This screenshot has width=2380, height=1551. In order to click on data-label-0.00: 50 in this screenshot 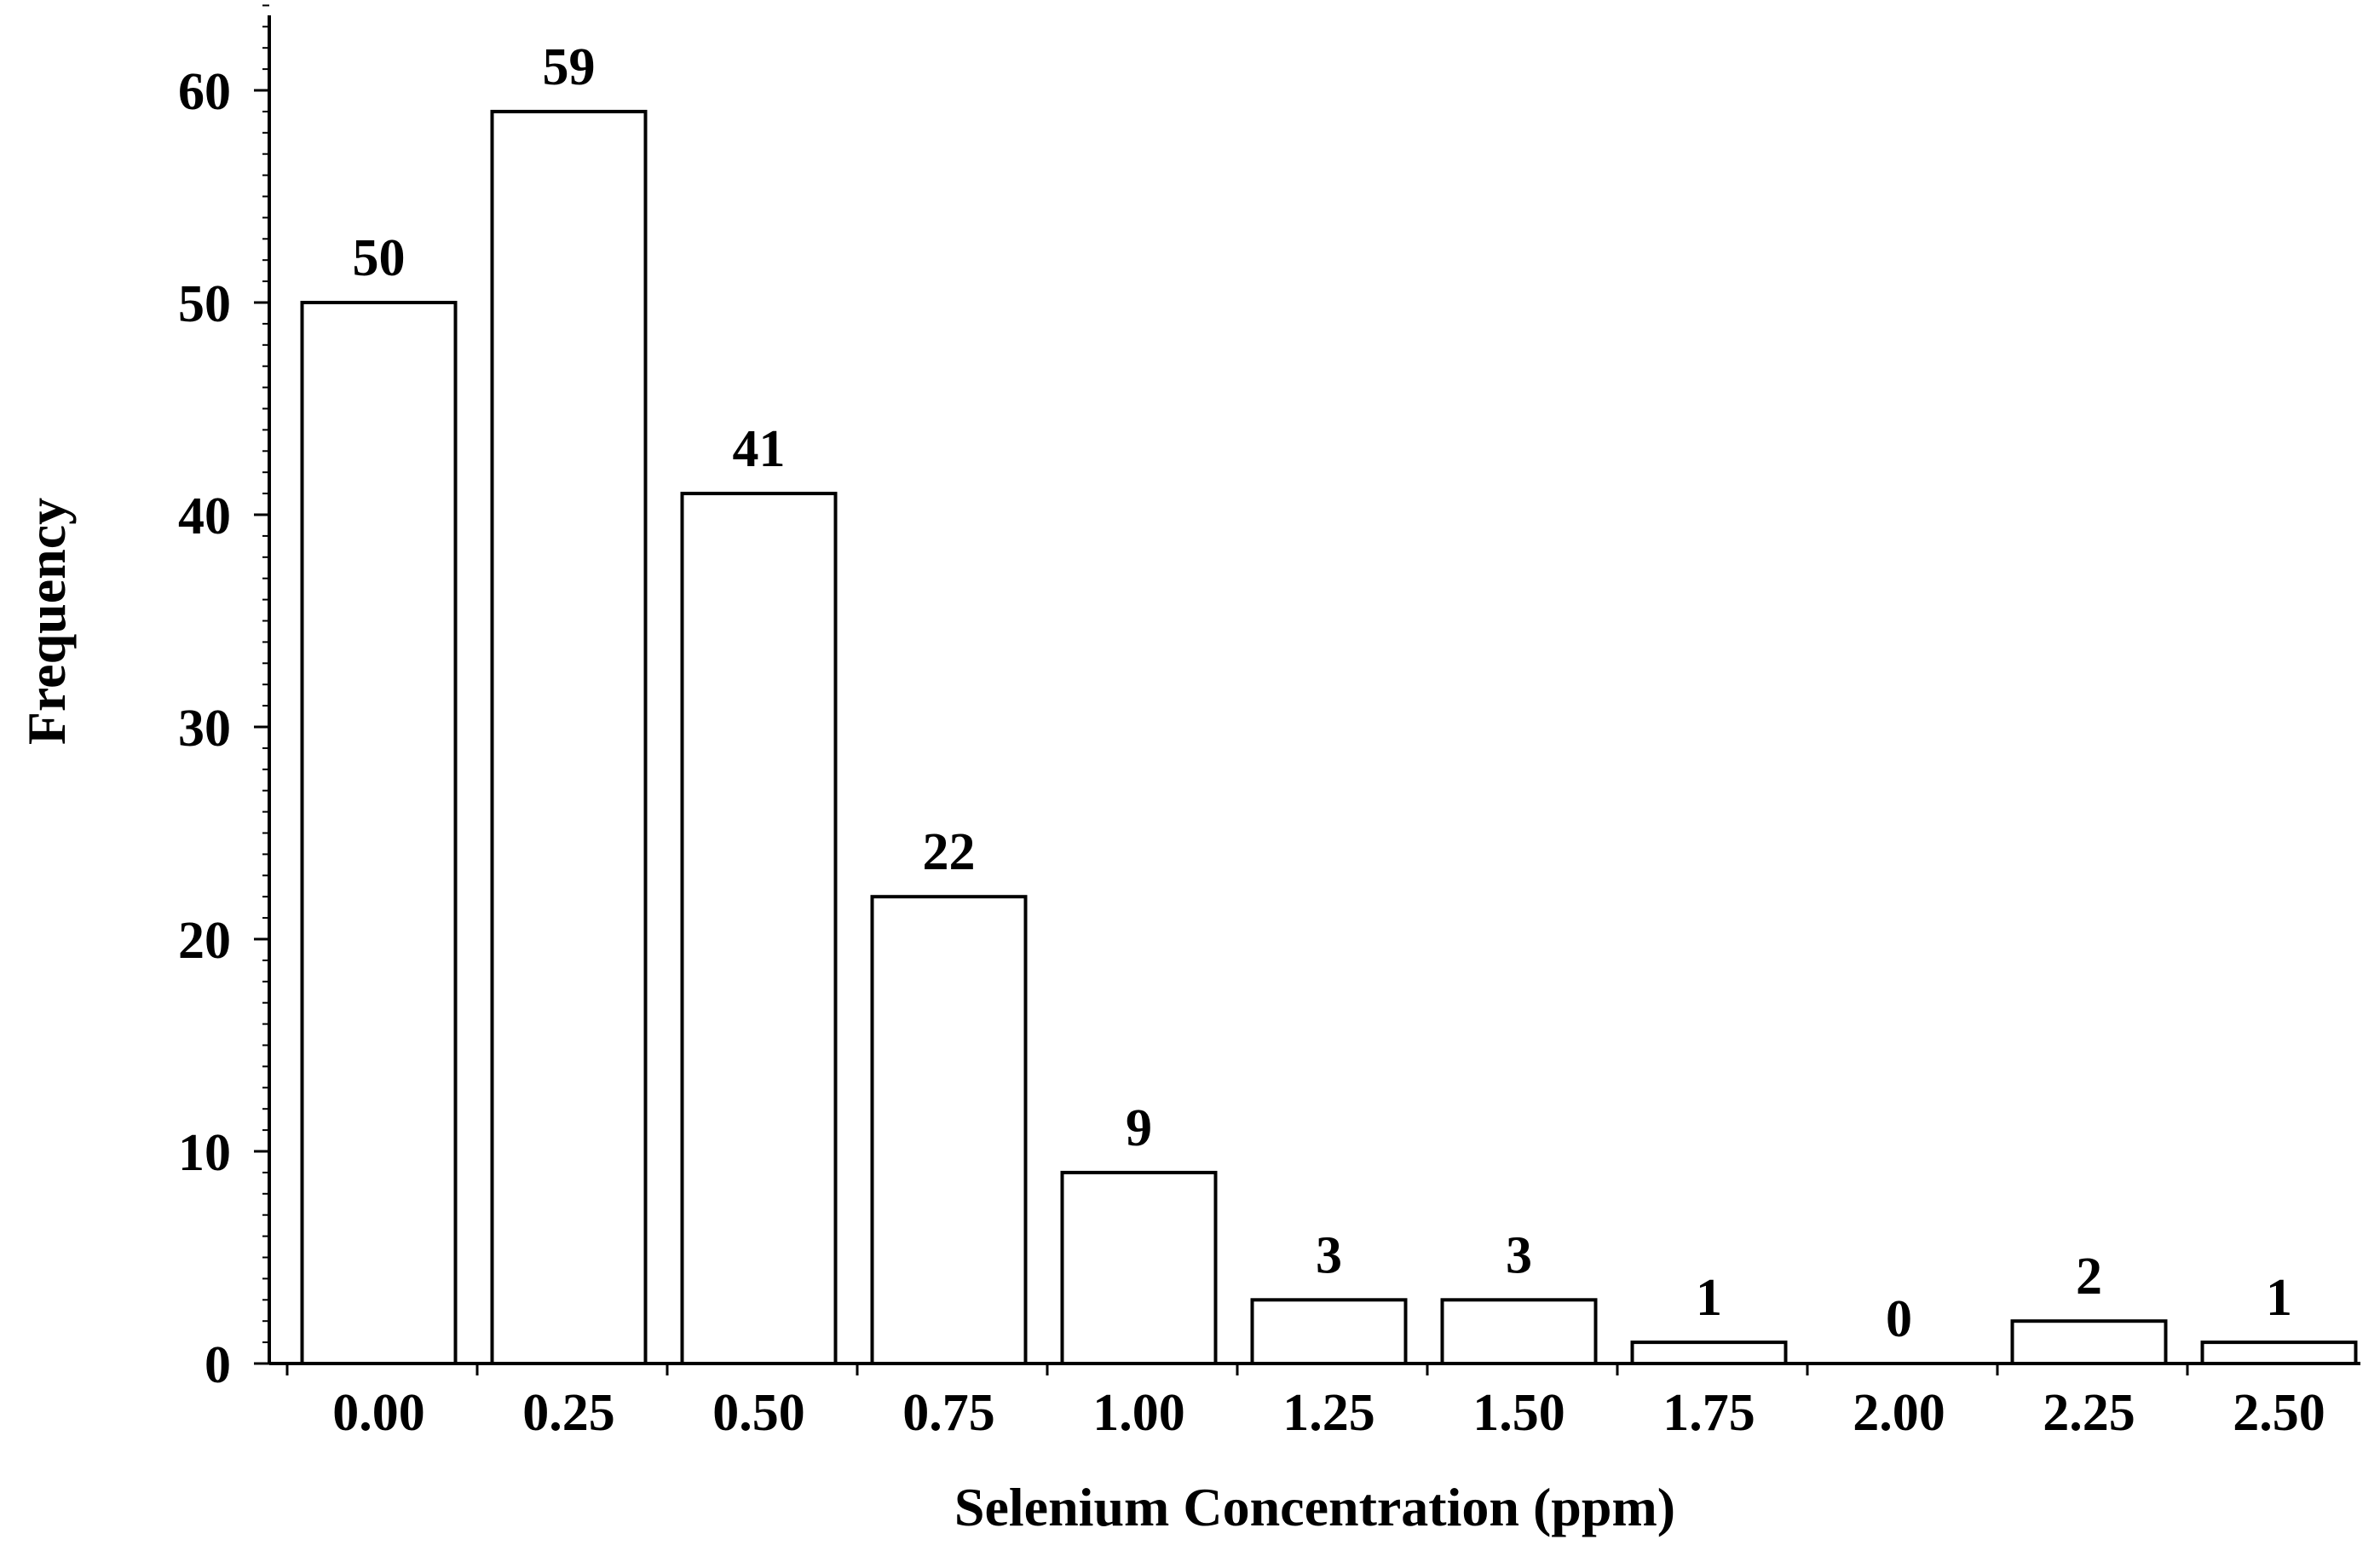, I will do `click(379, 258)`.